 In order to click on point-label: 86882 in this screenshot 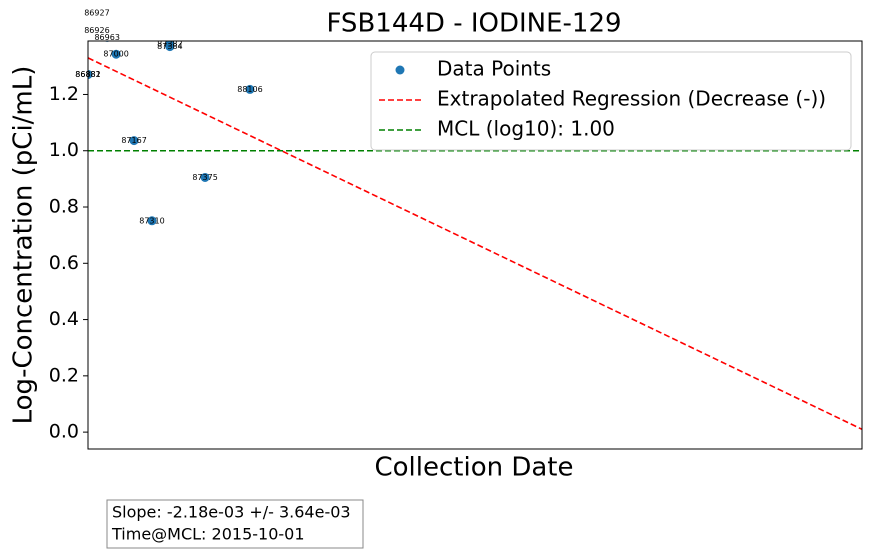, I will do `click(87, 74)`.